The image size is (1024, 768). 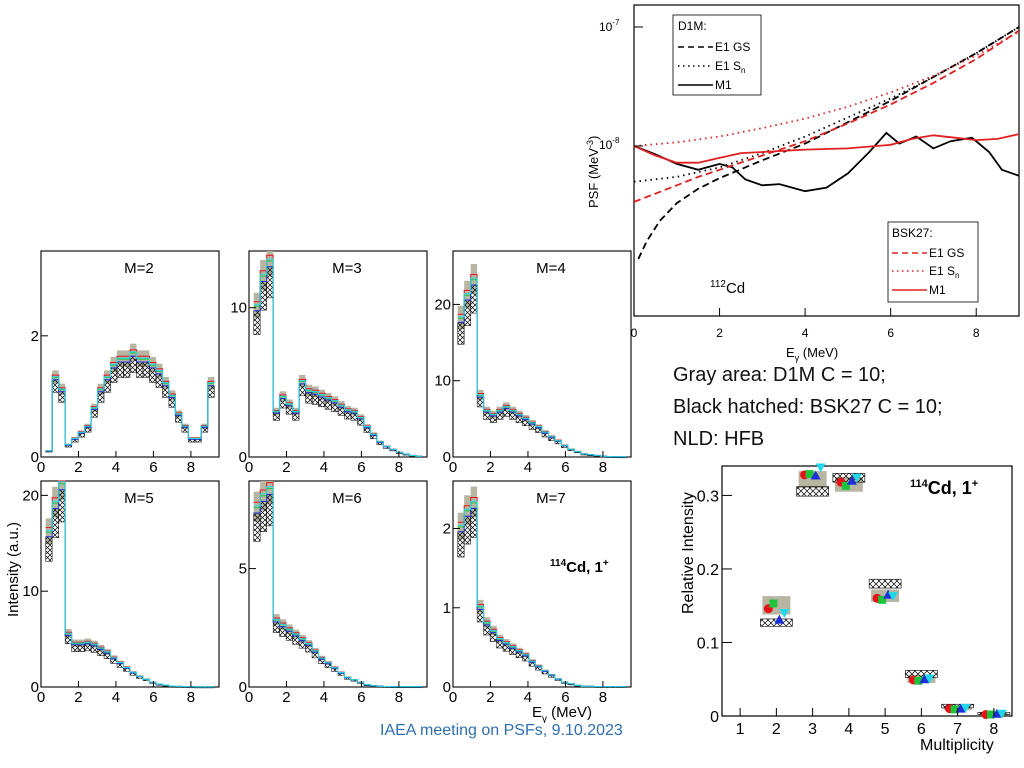 I want to click on spectrum-panel-m5: 0 2 4 6 8 0 10 20 M=5, so click(x=121, y=593).